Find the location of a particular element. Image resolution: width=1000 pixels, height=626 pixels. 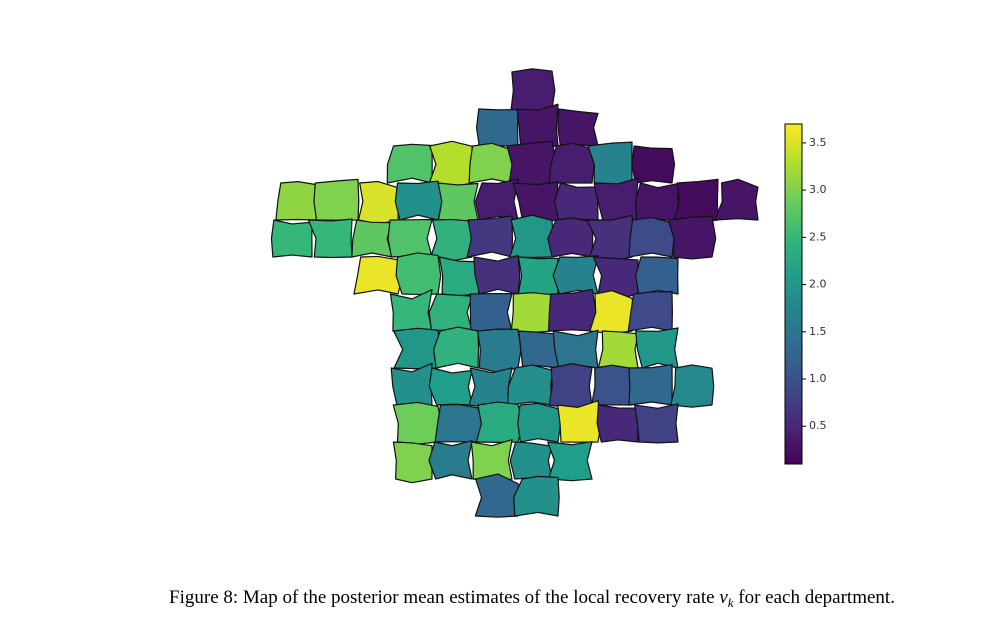

tick-label: 2.0 is located at coordinates (818, 284).